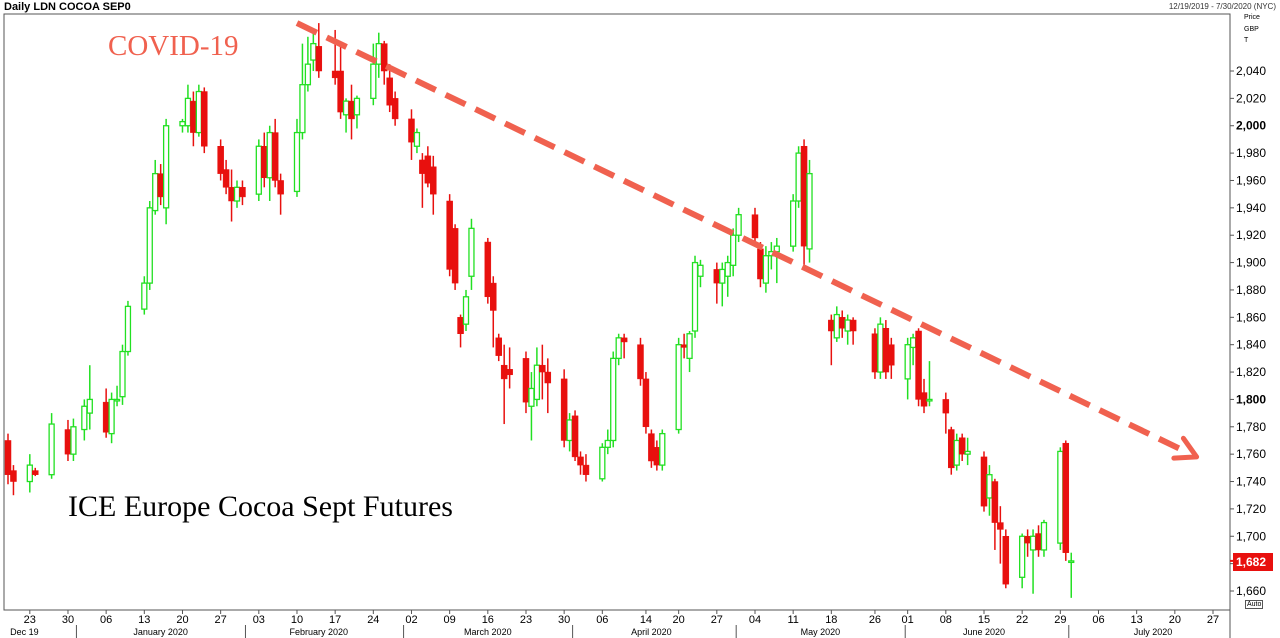 This screenshot has height=638, width=1280. What do you see at coordinates (488, 620) in the screenshot?
I see `x-tick-label: 16` at bounding box center [488, 620].